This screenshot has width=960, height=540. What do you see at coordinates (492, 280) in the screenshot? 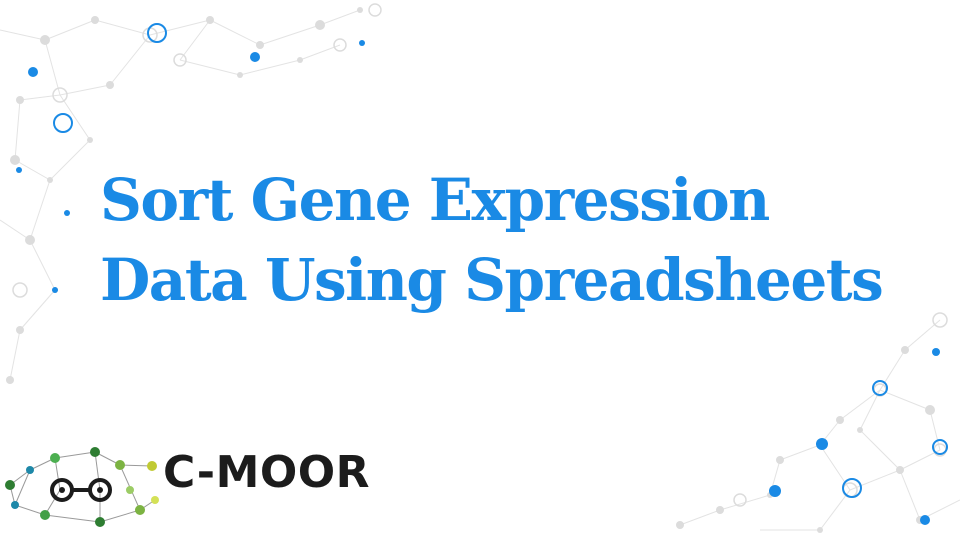
I see `title-line-2: Data Using Spreadsheets` at bounding box center [492, 280].